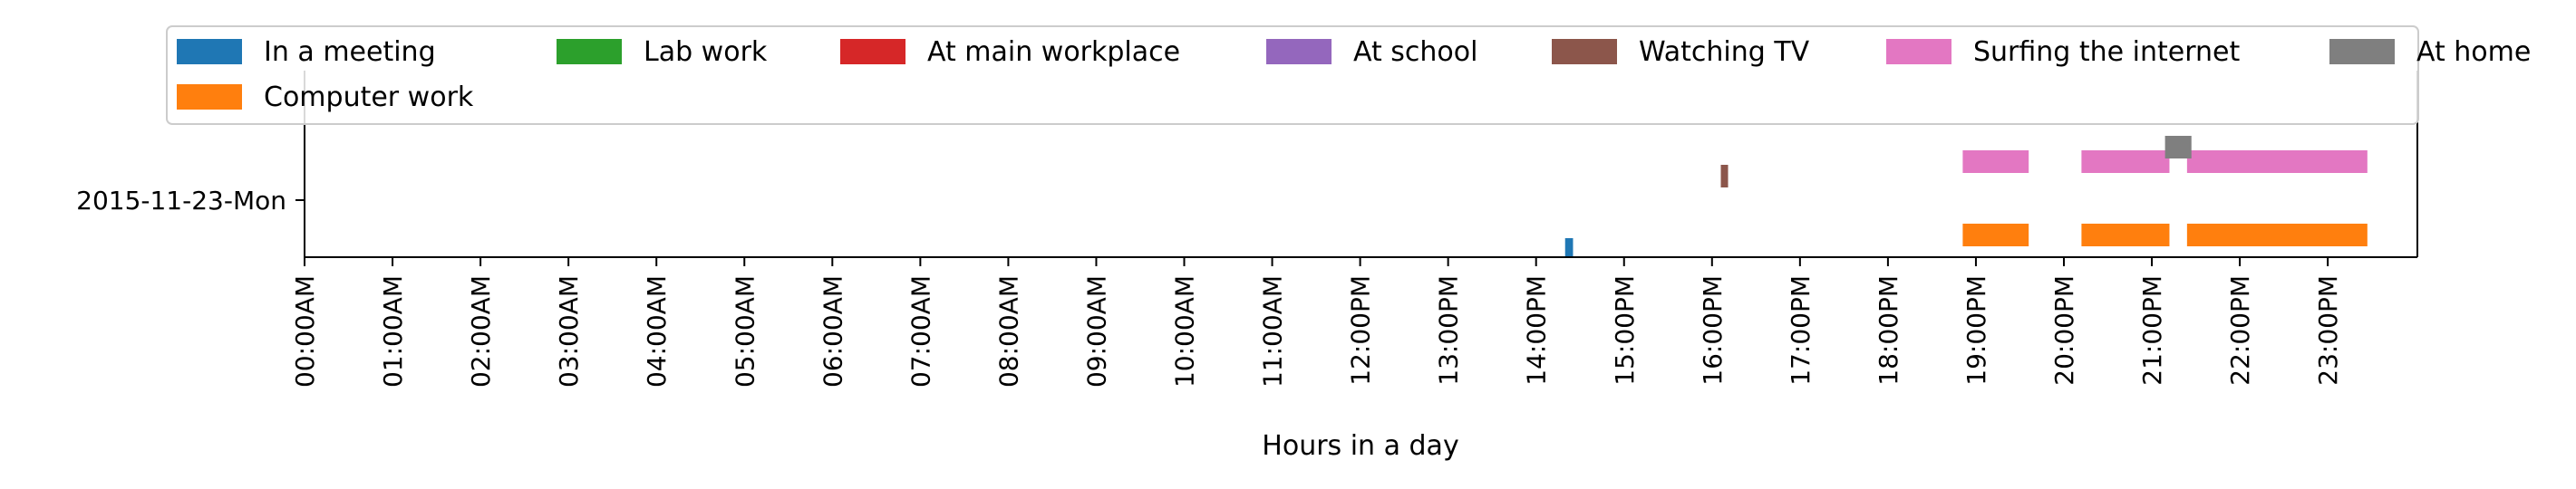 The height and width of the screenshot is (489, 2576). Describe the element at coordinates (2106, 52) in the screenshot. I see `legend-label-surfing-the-internet: Surfing the internet` at that location.